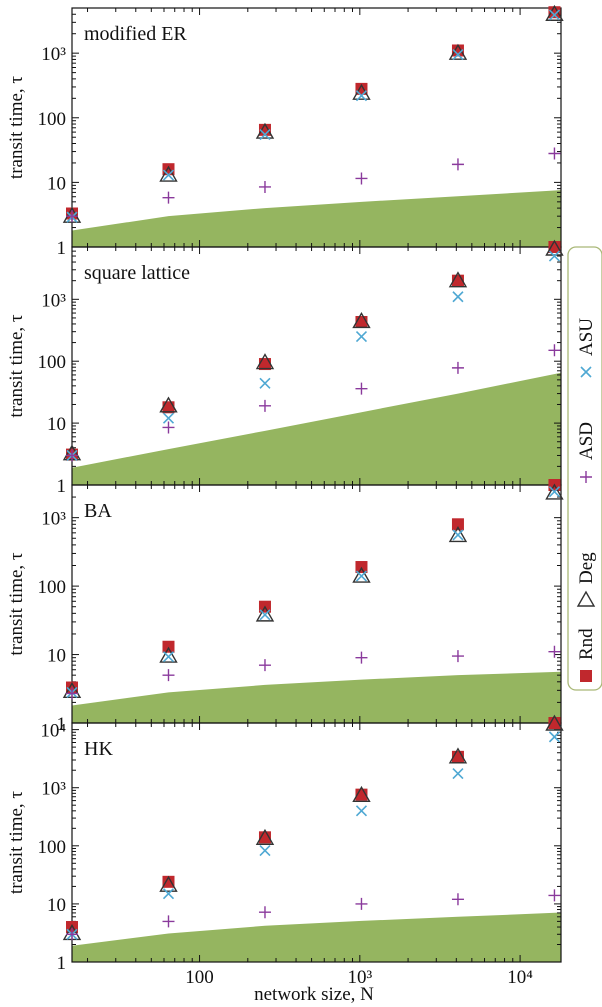 This screenshot has height=1007, width=602. What do you see at coordinates (584, 468) in the screenshot?
I see `legend: Rnd Deg ASD ASU` at bounding box center [584, 468].